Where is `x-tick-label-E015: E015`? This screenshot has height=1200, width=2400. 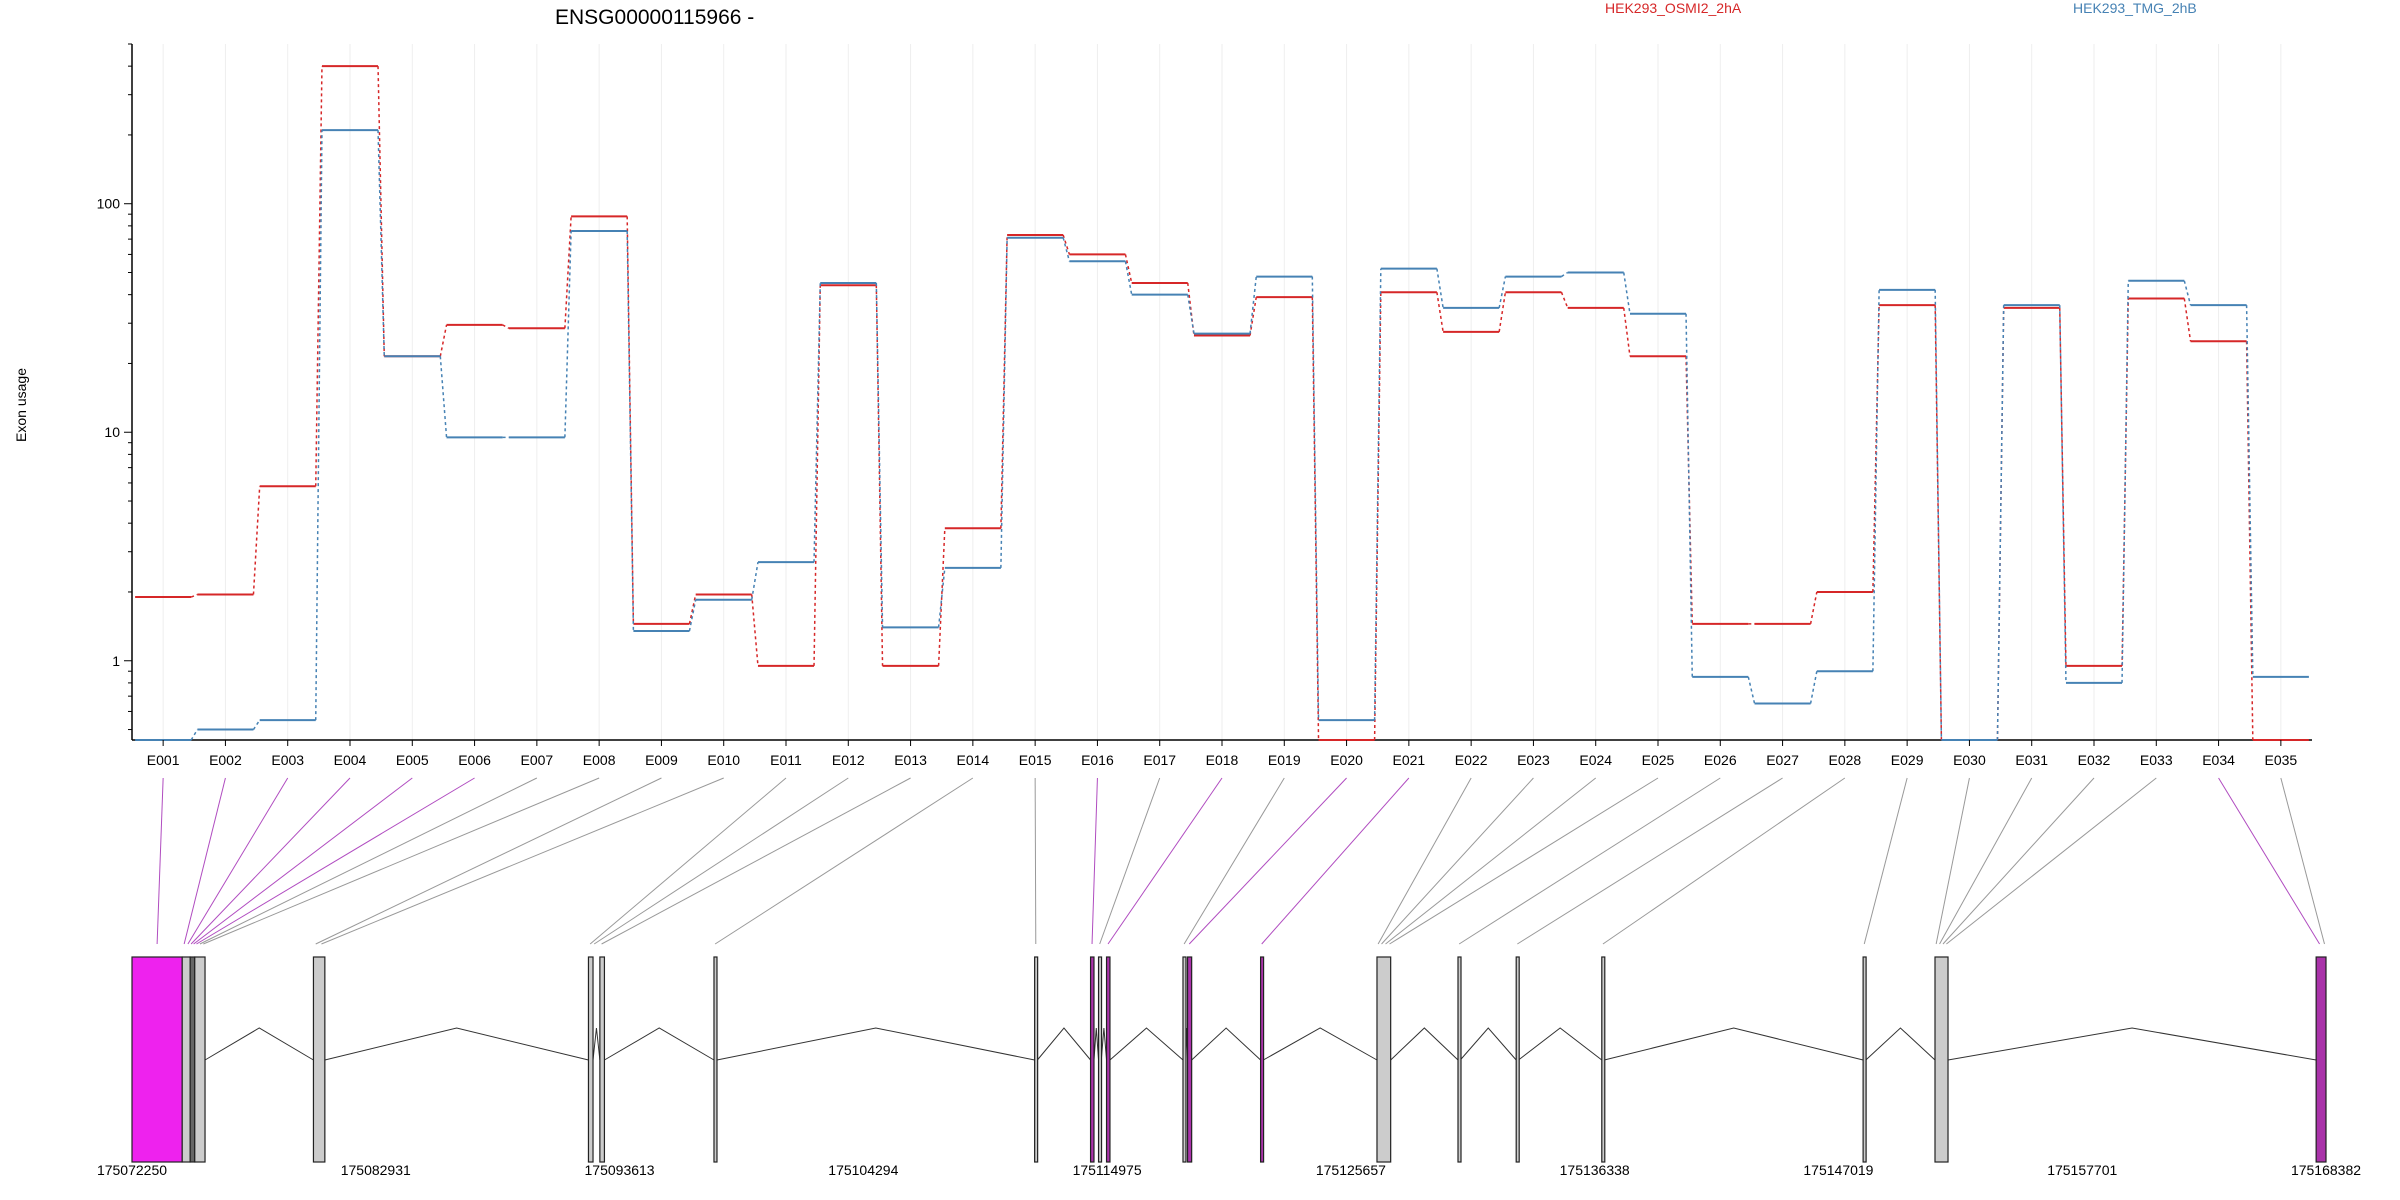
x-tick-label-E015: E015 is located at coordinates (1035, 760).